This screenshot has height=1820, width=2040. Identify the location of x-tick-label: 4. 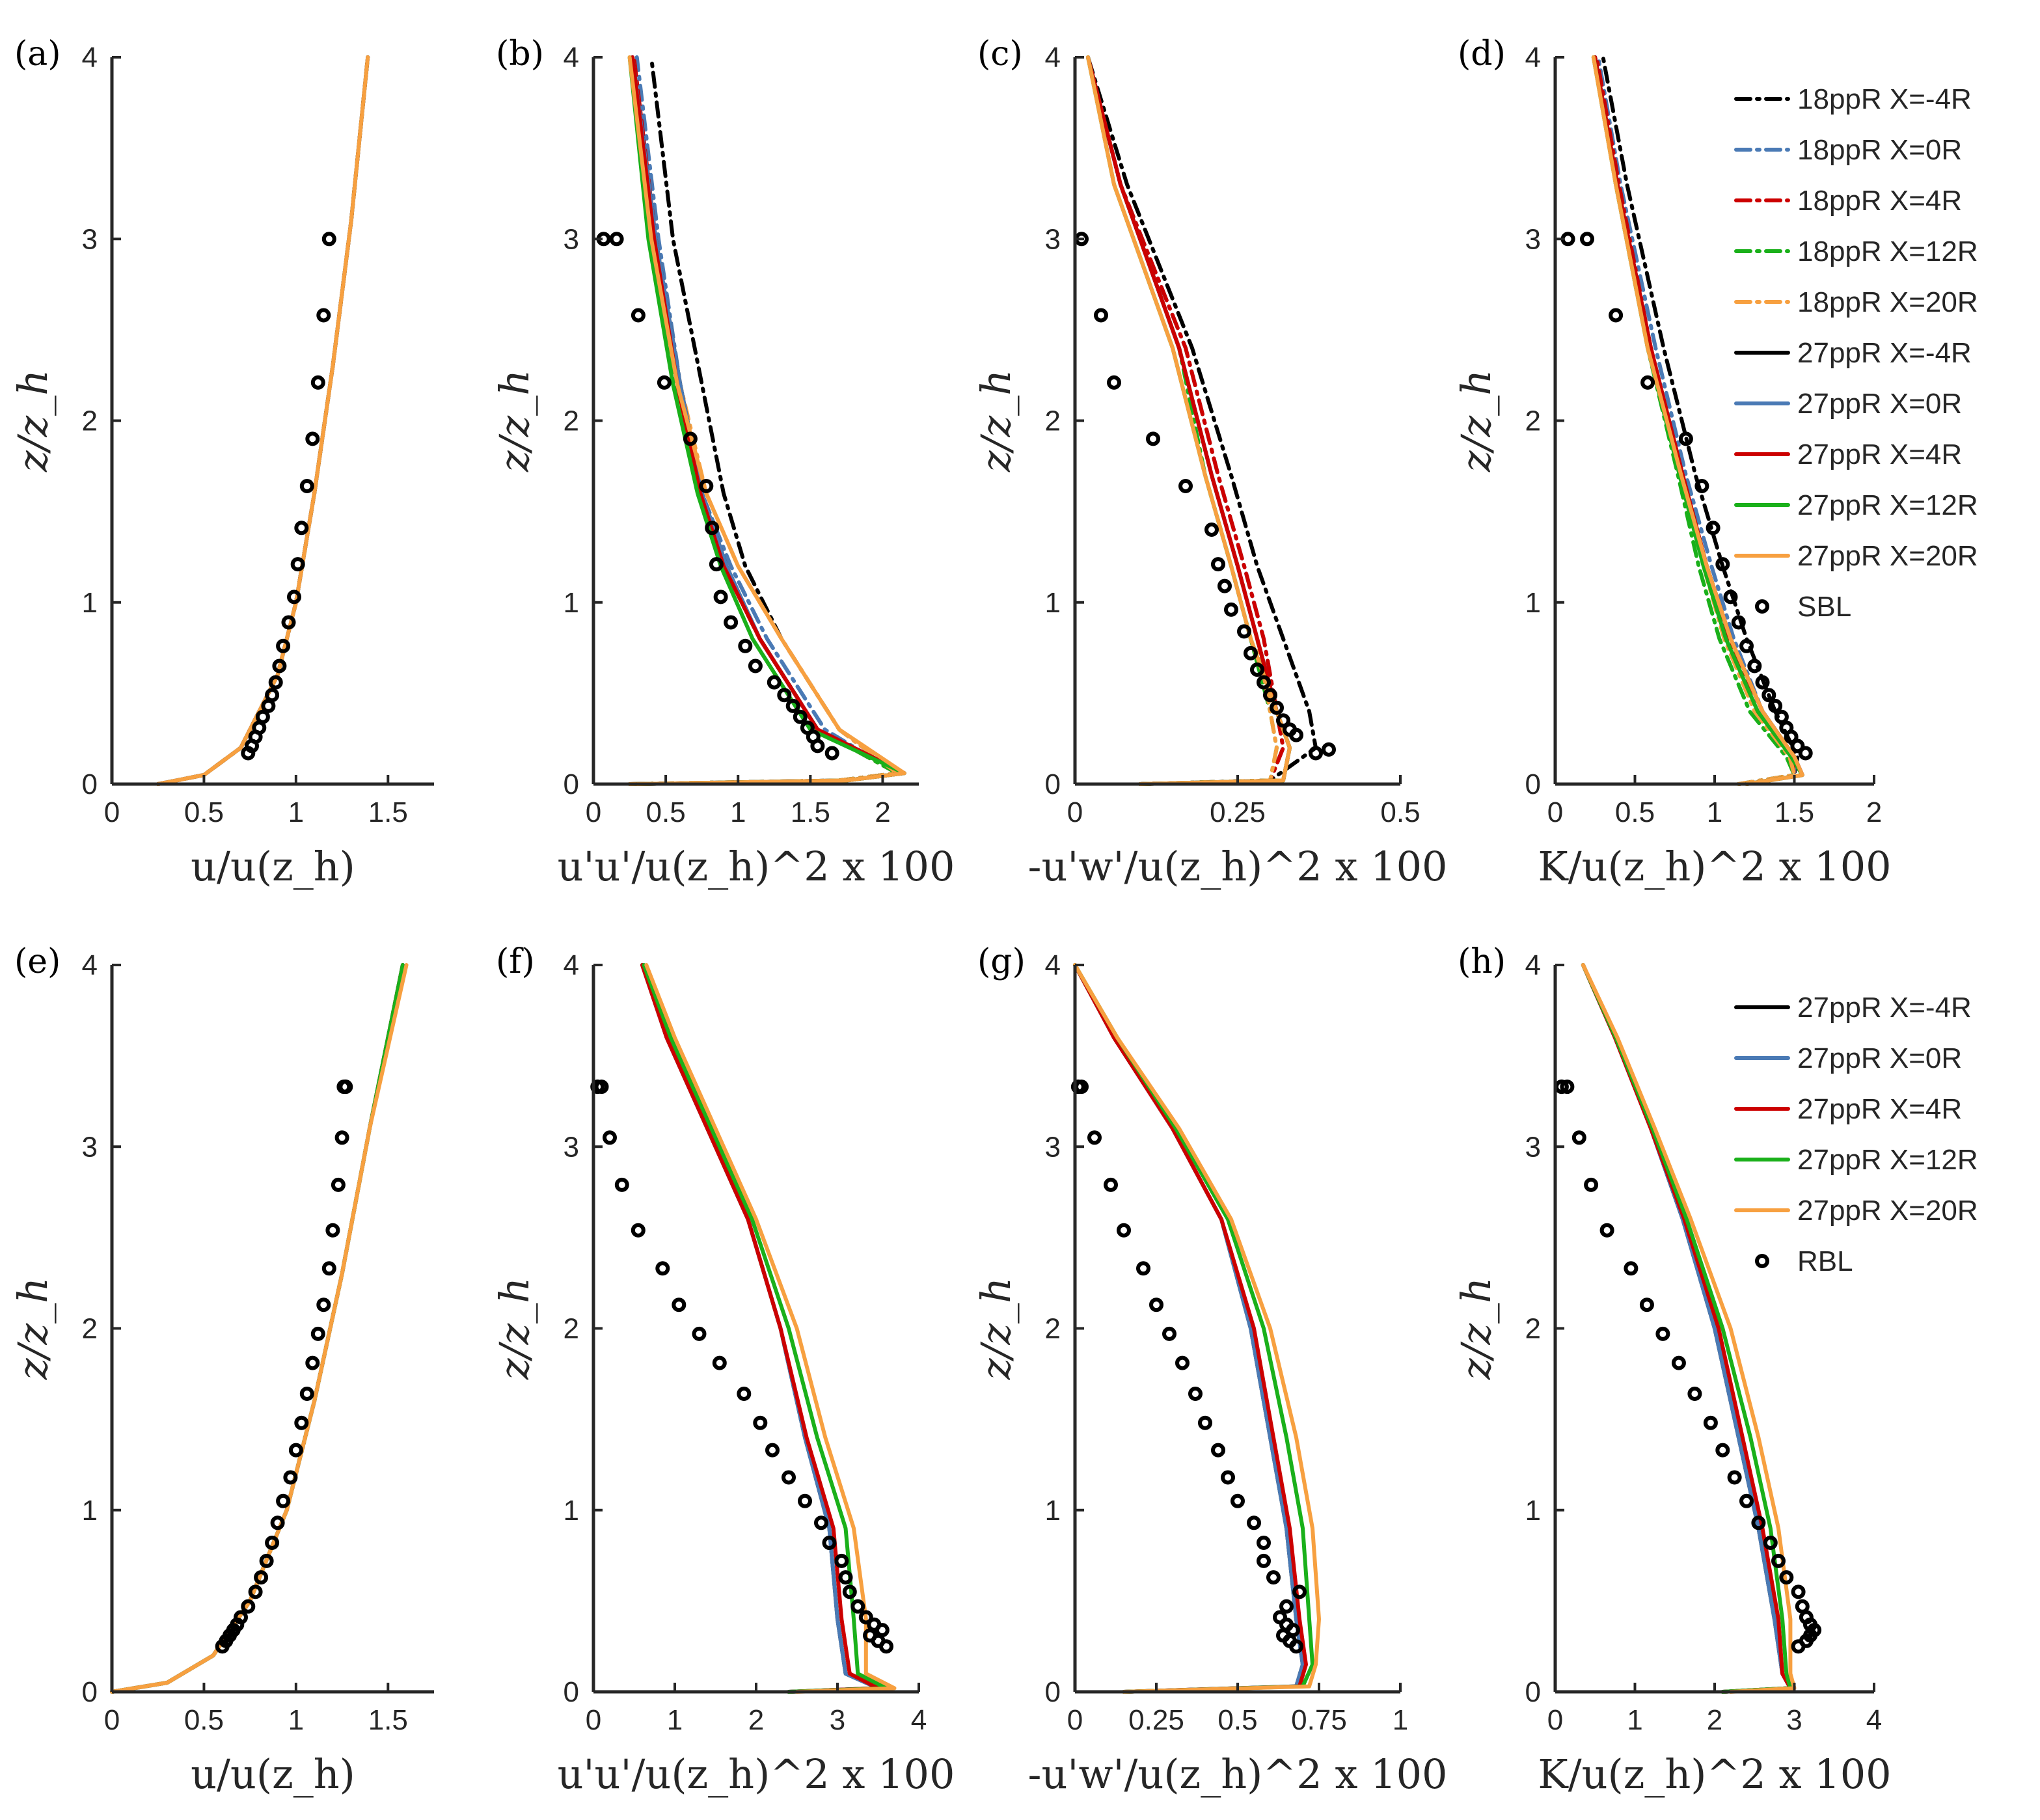
(1874, 1720).